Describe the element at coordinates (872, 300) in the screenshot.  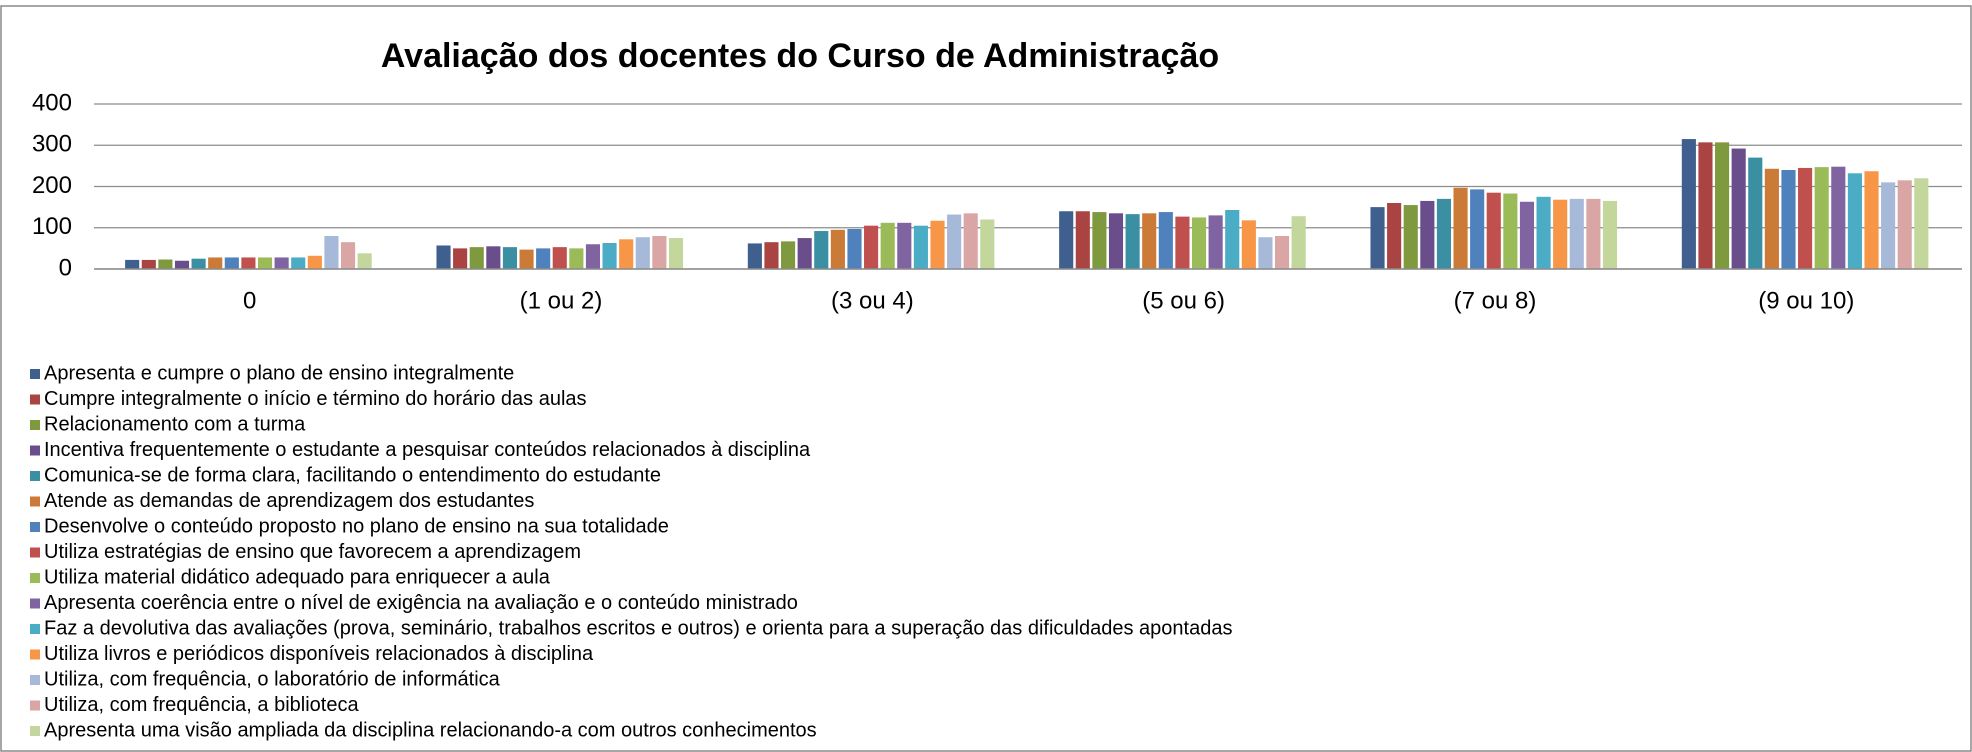
I see `x-tick-label: (3 ou 4)` at that location.